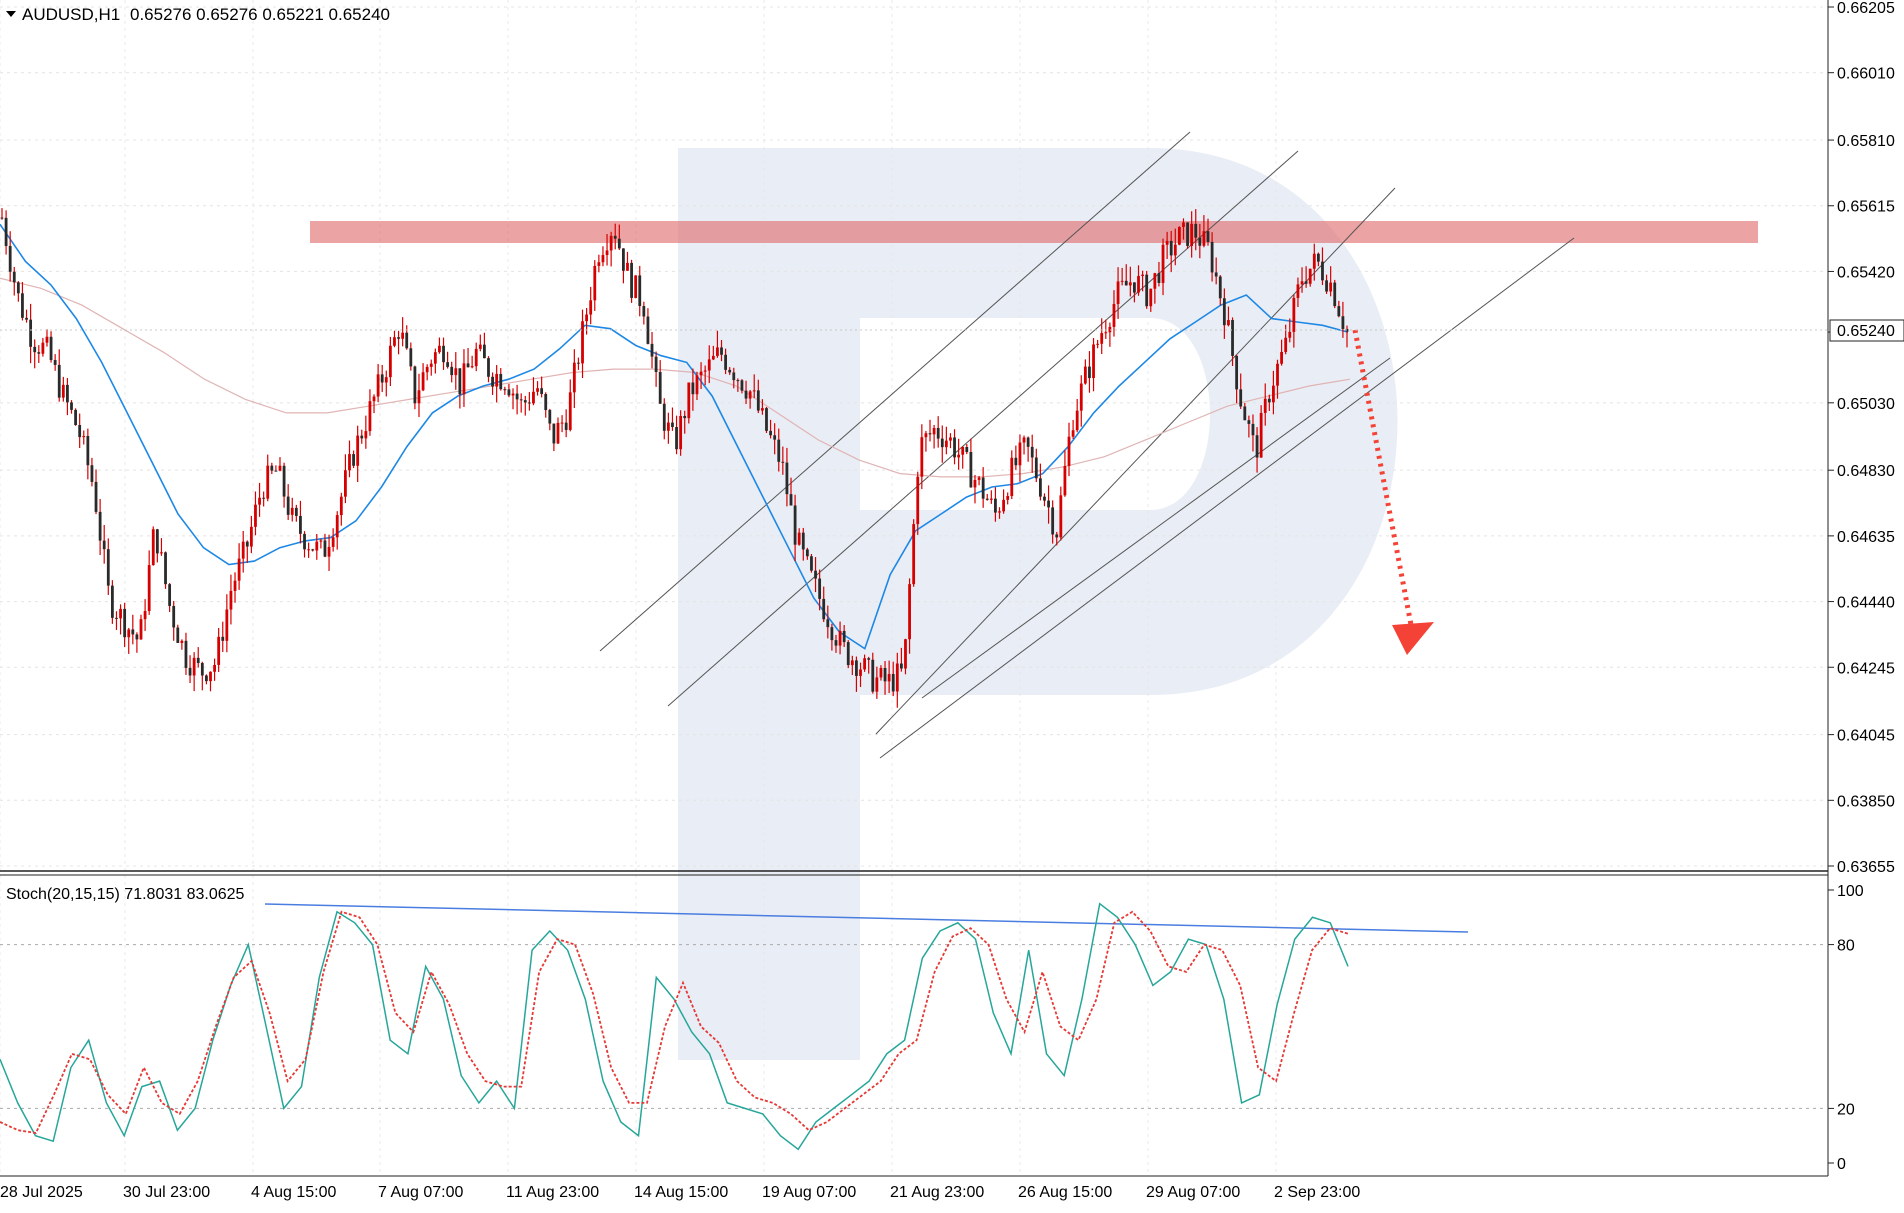 This screenshot has width=1904, height=1213. What do you see at coordinates (11, 14) in the screenshot?
I see `symbol-menu-icon` at bounding box center [11, 14].